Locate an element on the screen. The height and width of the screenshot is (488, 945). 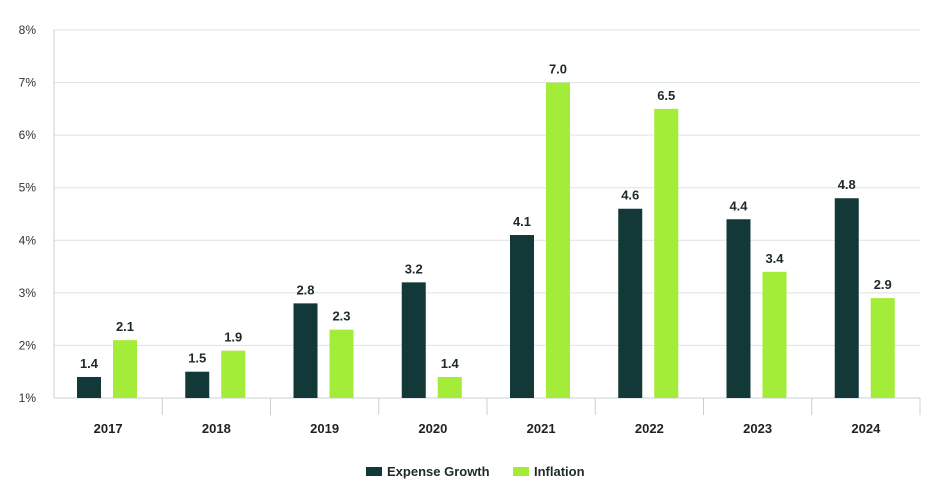
data-label: 2.9 is located at coordinates (883, 284).